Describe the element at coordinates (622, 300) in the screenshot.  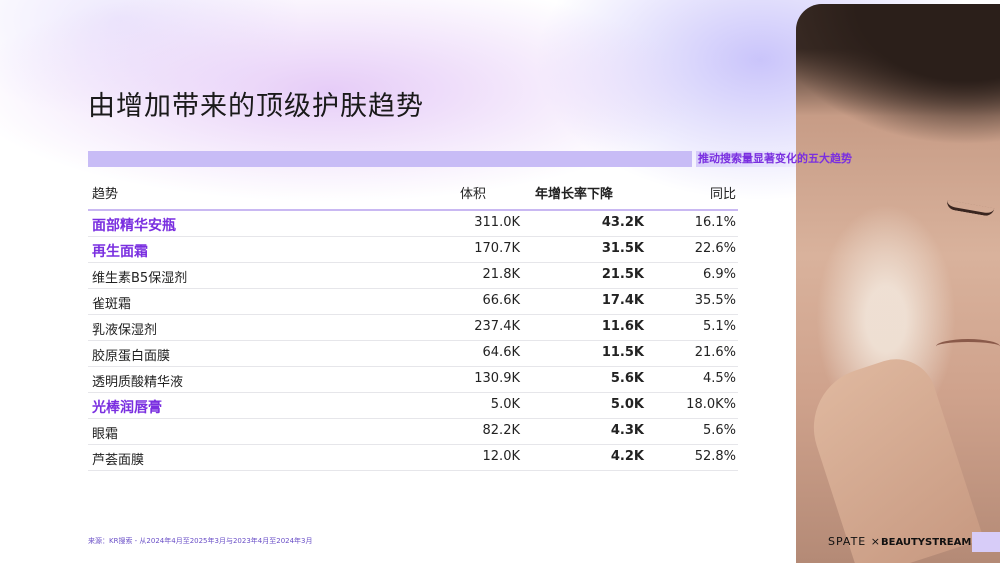
I see `trend-growth: 17.4K` at that location.